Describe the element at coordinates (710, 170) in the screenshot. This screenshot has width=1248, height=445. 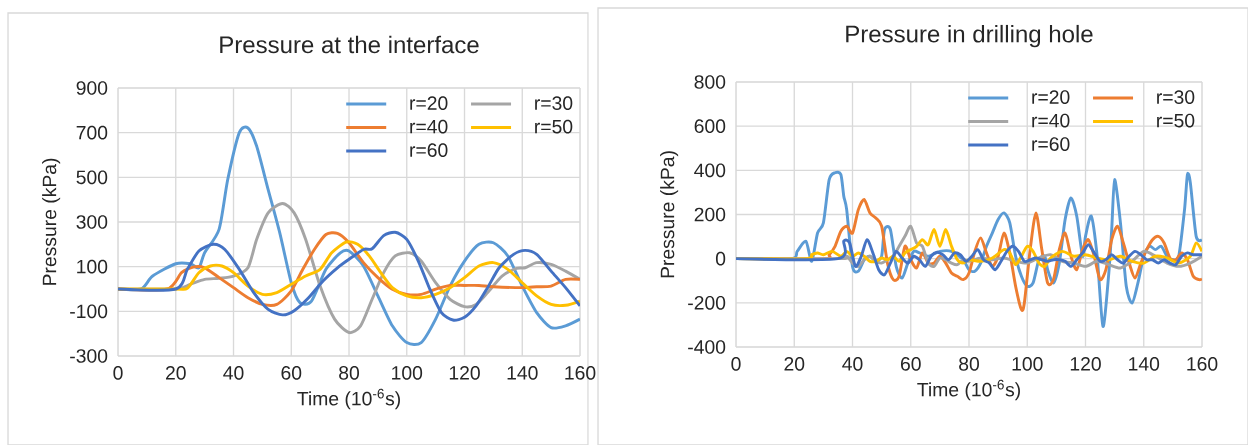
I see `y-tick-label: 400` at that location.